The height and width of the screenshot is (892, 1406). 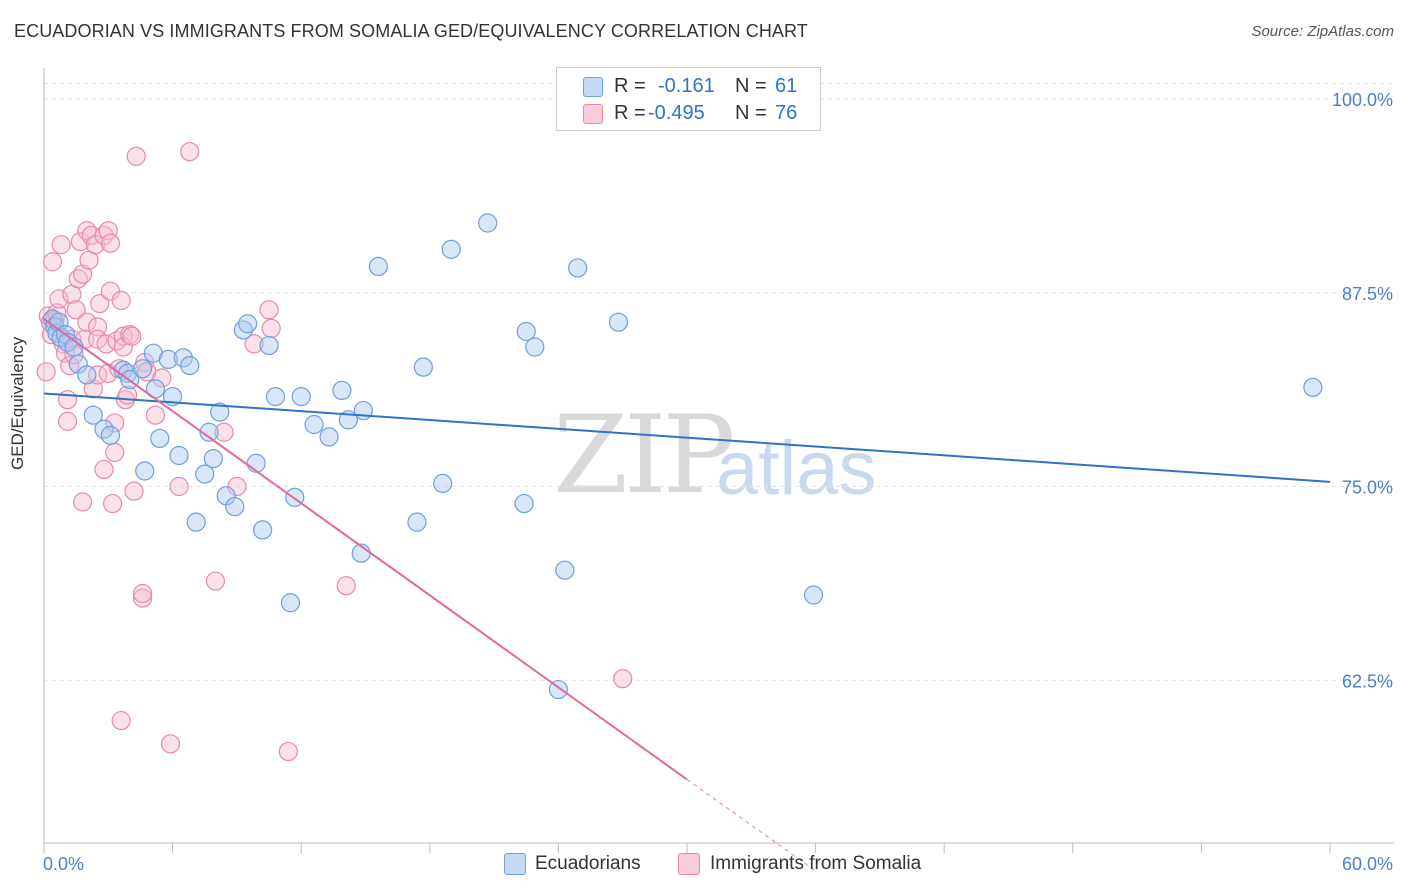 What do you see at coordinates (1367, 488) in the screenshot?
I see `y-tick-label: 75.0%` at bounding box center [1367, 488].